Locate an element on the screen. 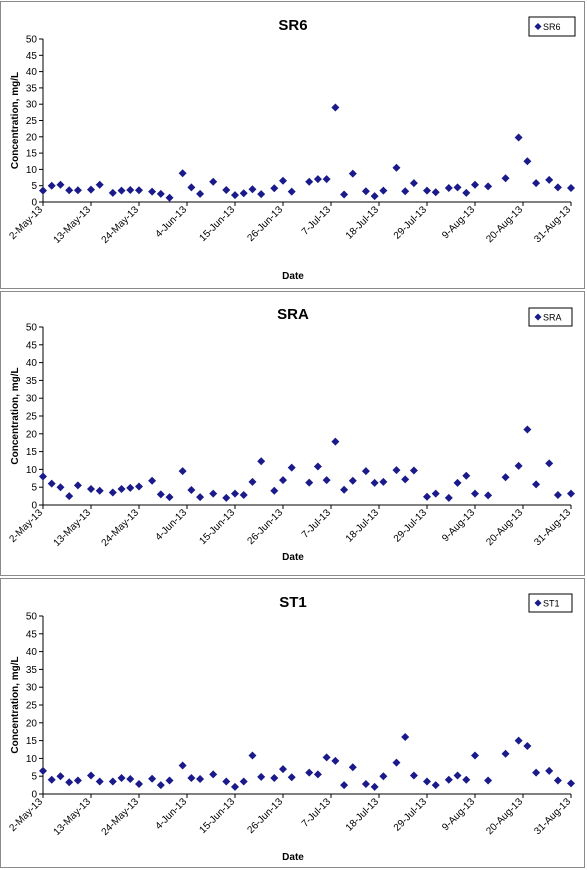  legend-box is located at coordinates (552, 26).